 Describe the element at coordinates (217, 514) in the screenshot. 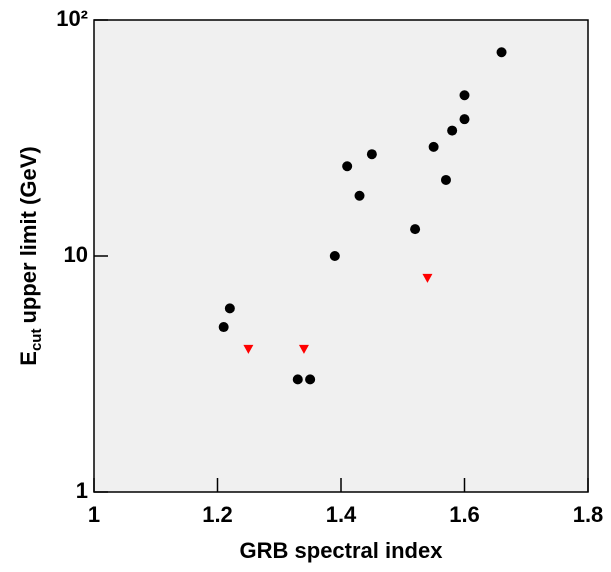

I see `x-tick-label: 1.2` at that location.